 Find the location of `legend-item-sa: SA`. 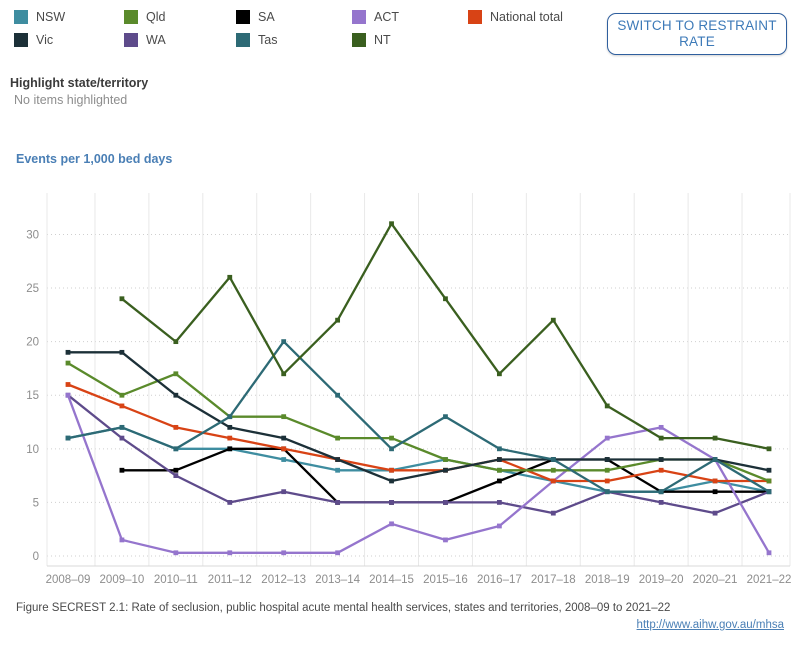

legend-item-sa: SA is located at coordinates (255, 17).